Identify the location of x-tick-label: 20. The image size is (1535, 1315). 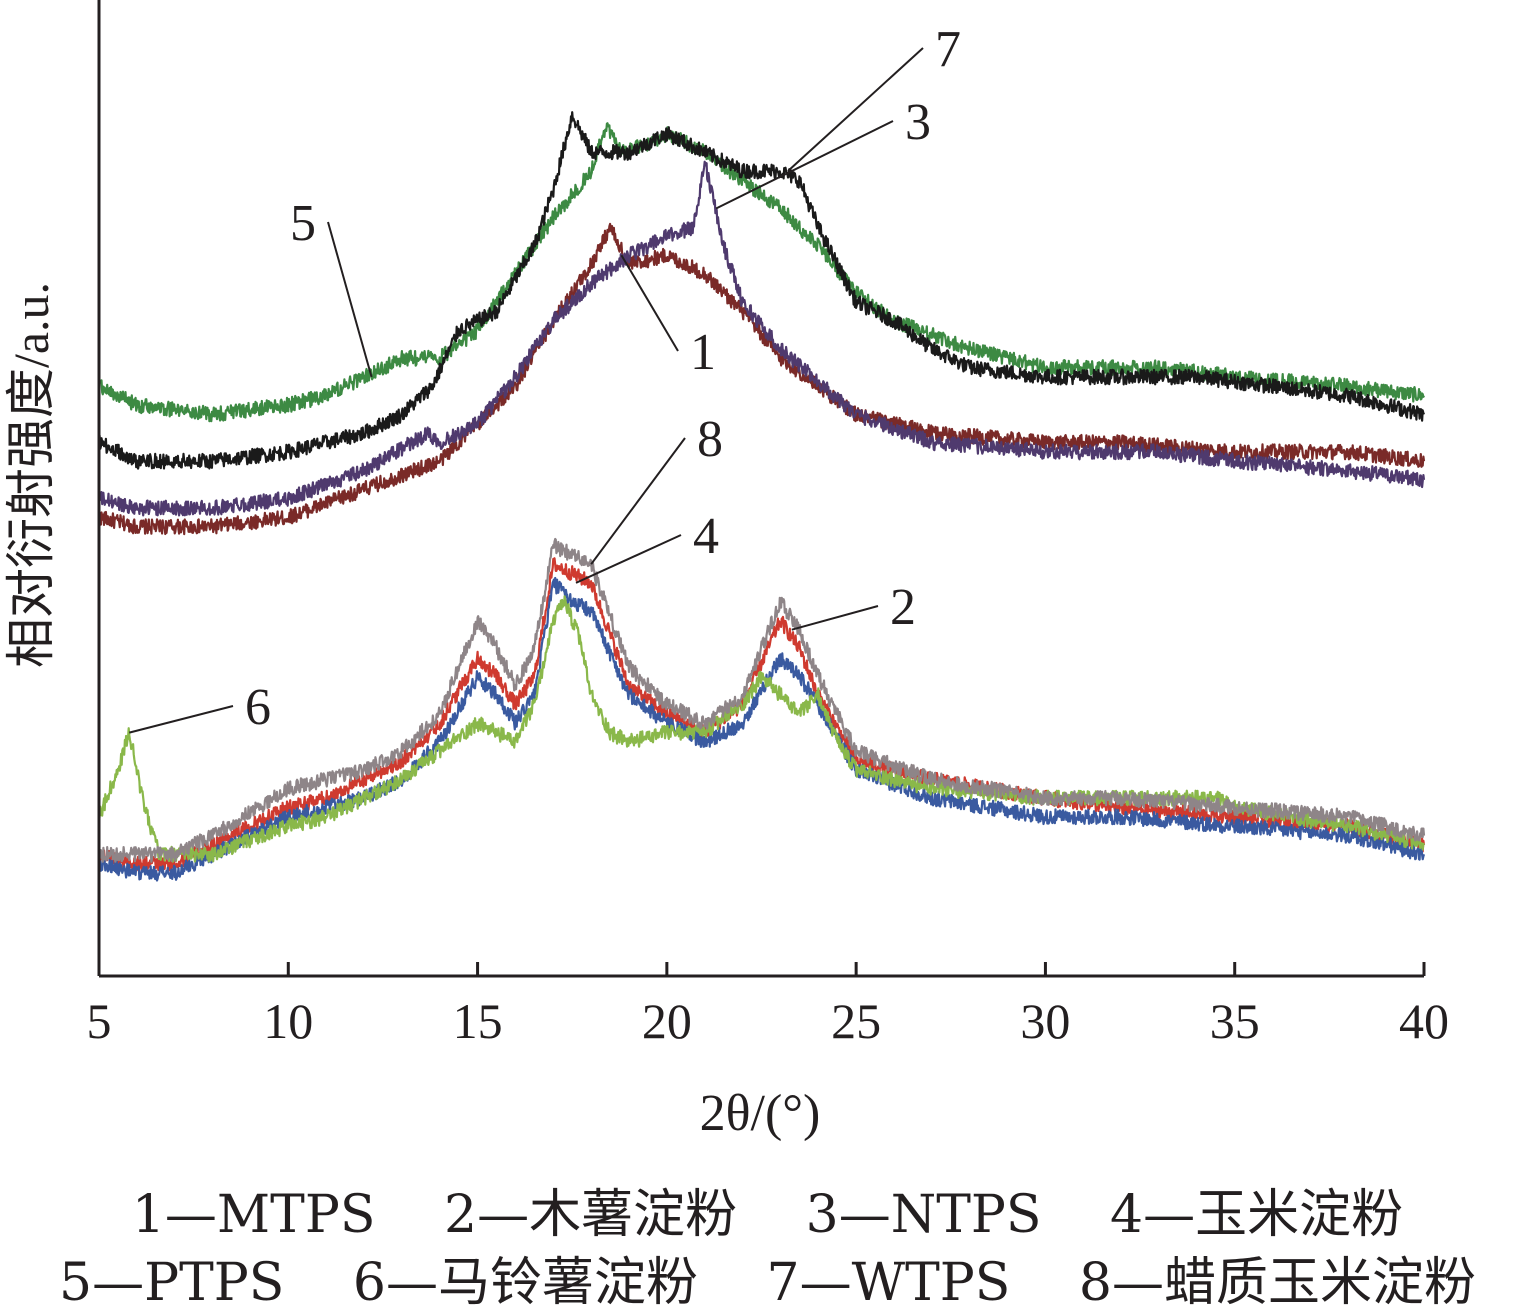
(667, 1021).